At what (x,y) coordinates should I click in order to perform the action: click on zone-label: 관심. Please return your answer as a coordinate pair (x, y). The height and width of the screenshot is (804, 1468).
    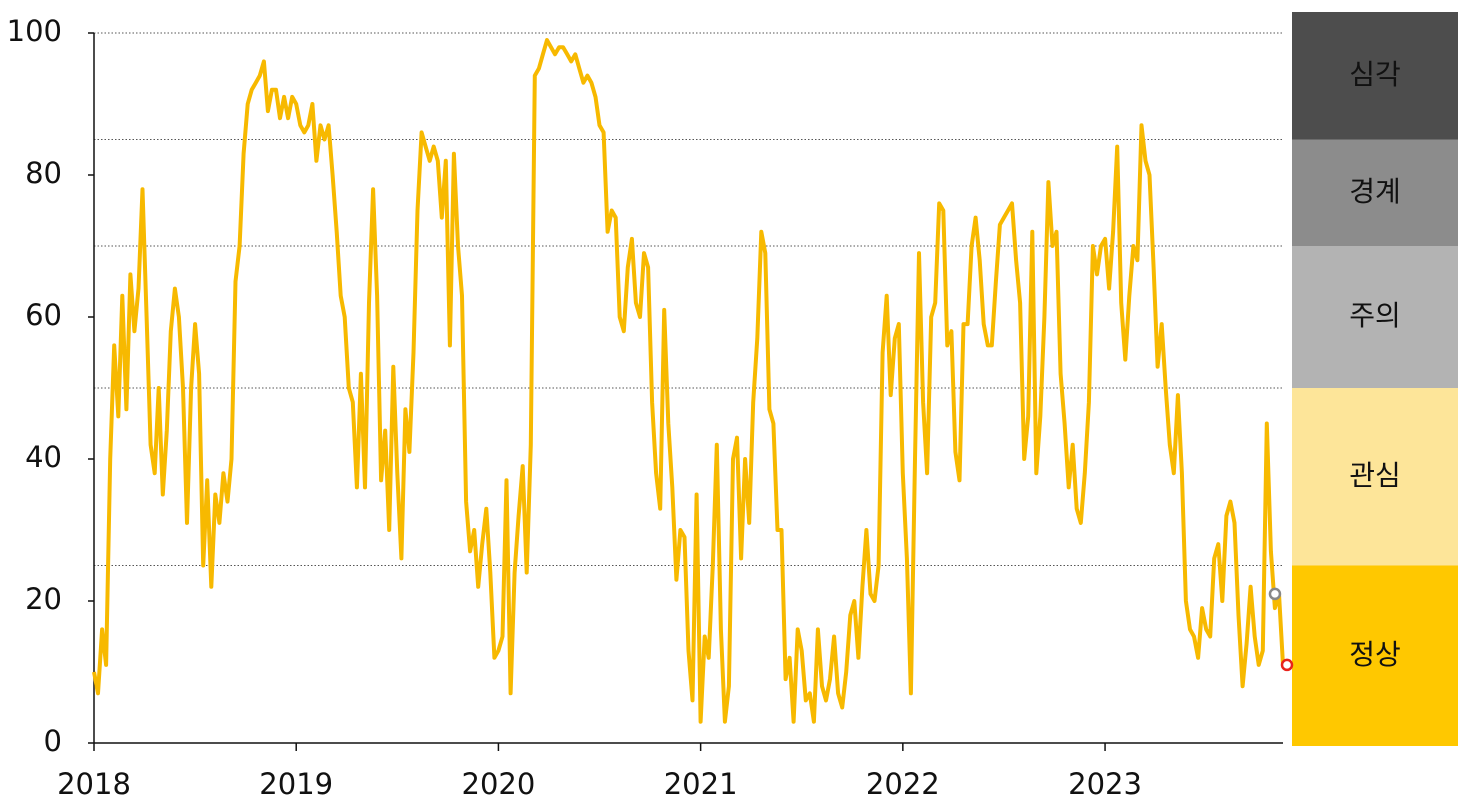
    Looking at the image, I should click on (1375, 475).